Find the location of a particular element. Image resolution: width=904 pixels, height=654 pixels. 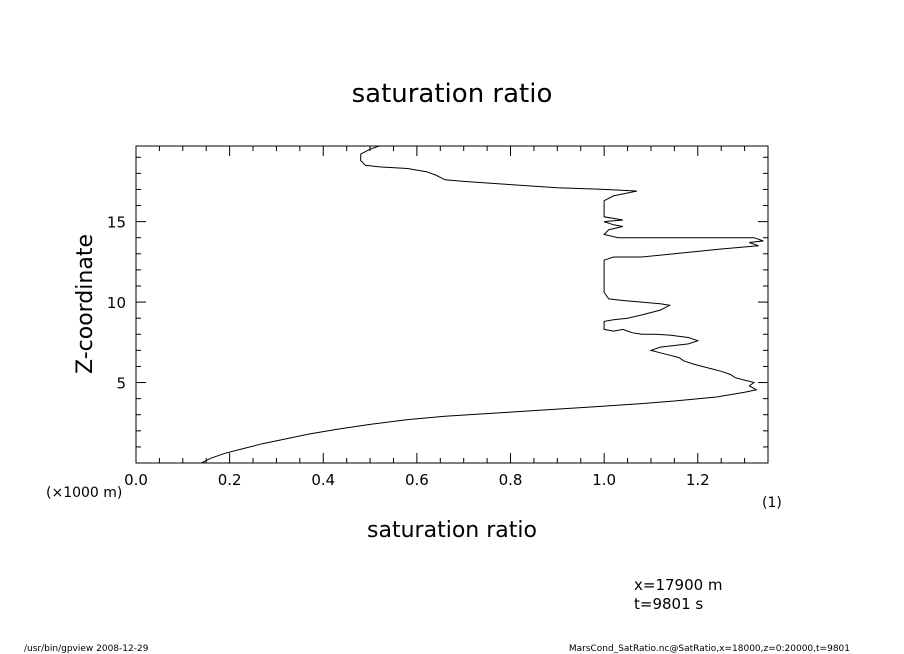

y-tick-labels: 5 10 15 is located at coordinates (116, 303).